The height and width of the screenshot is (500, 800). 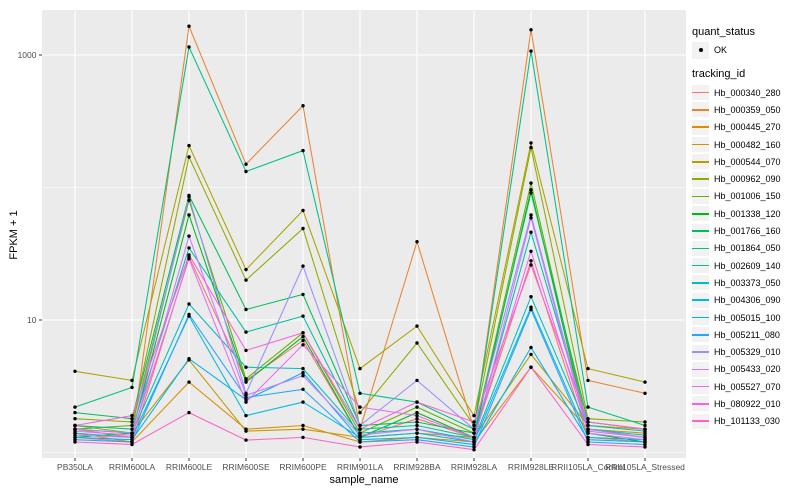 What do you see at coordinates (747, 265) in the screenshot?
I see `legend-item-label: Hb_002609_140` at bounding box center [747, 265].